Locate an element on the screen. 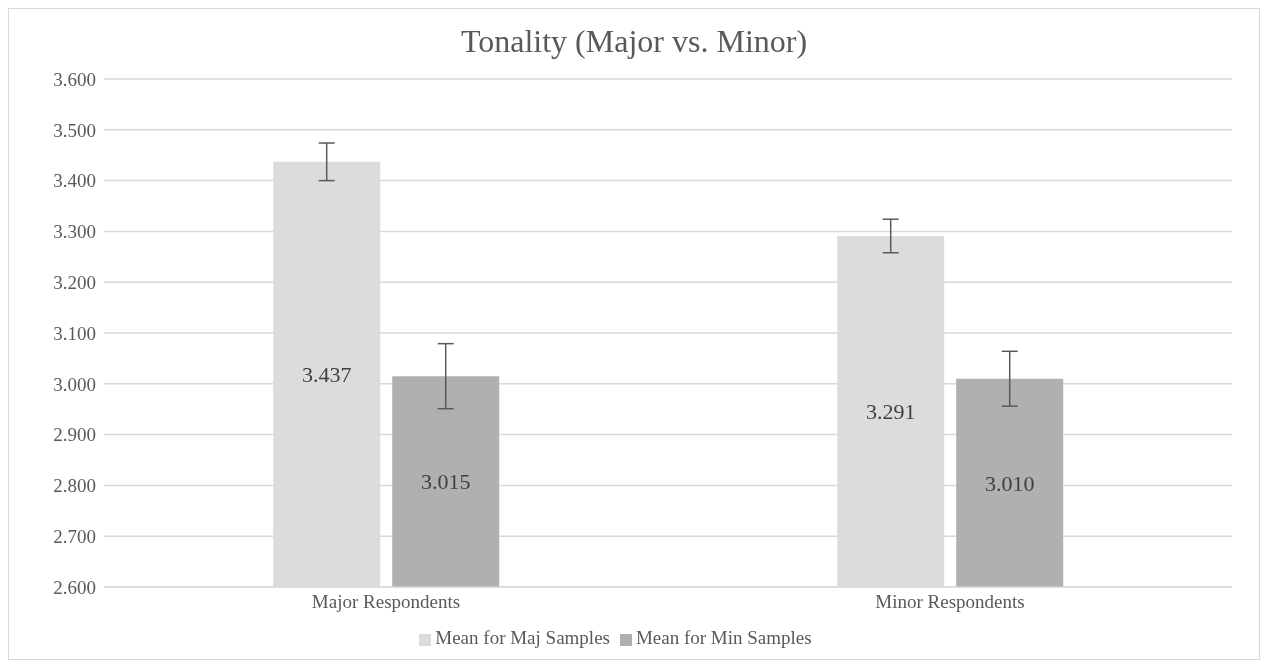 Image resolution: width=1266 pixels, height=669 pixels. x-tick-label: Minor Respondents is located at coordinates (950, 602).